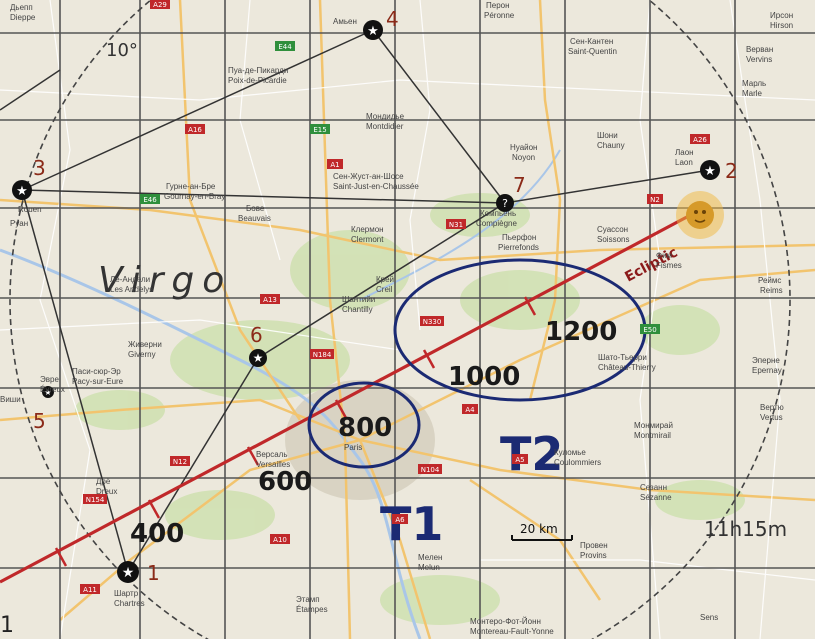  I want to click on river-oise, so click(460, 225).